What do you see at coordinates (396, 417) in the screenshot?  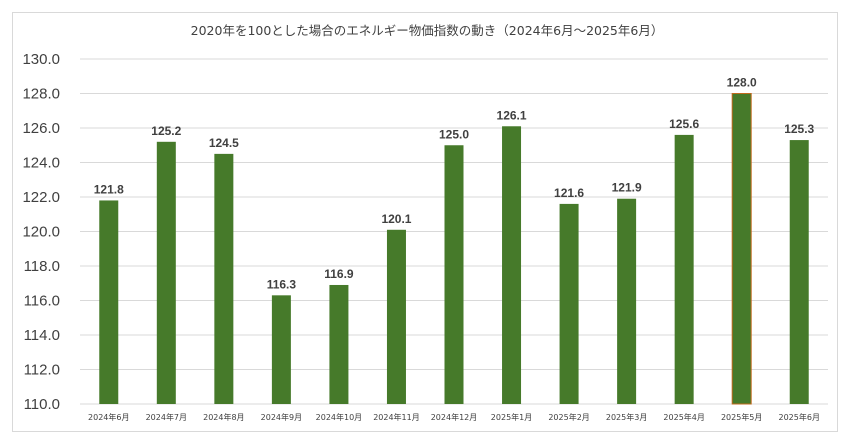 I see `x-tick-label: 2024年11月` at bounding box center [396, 417].